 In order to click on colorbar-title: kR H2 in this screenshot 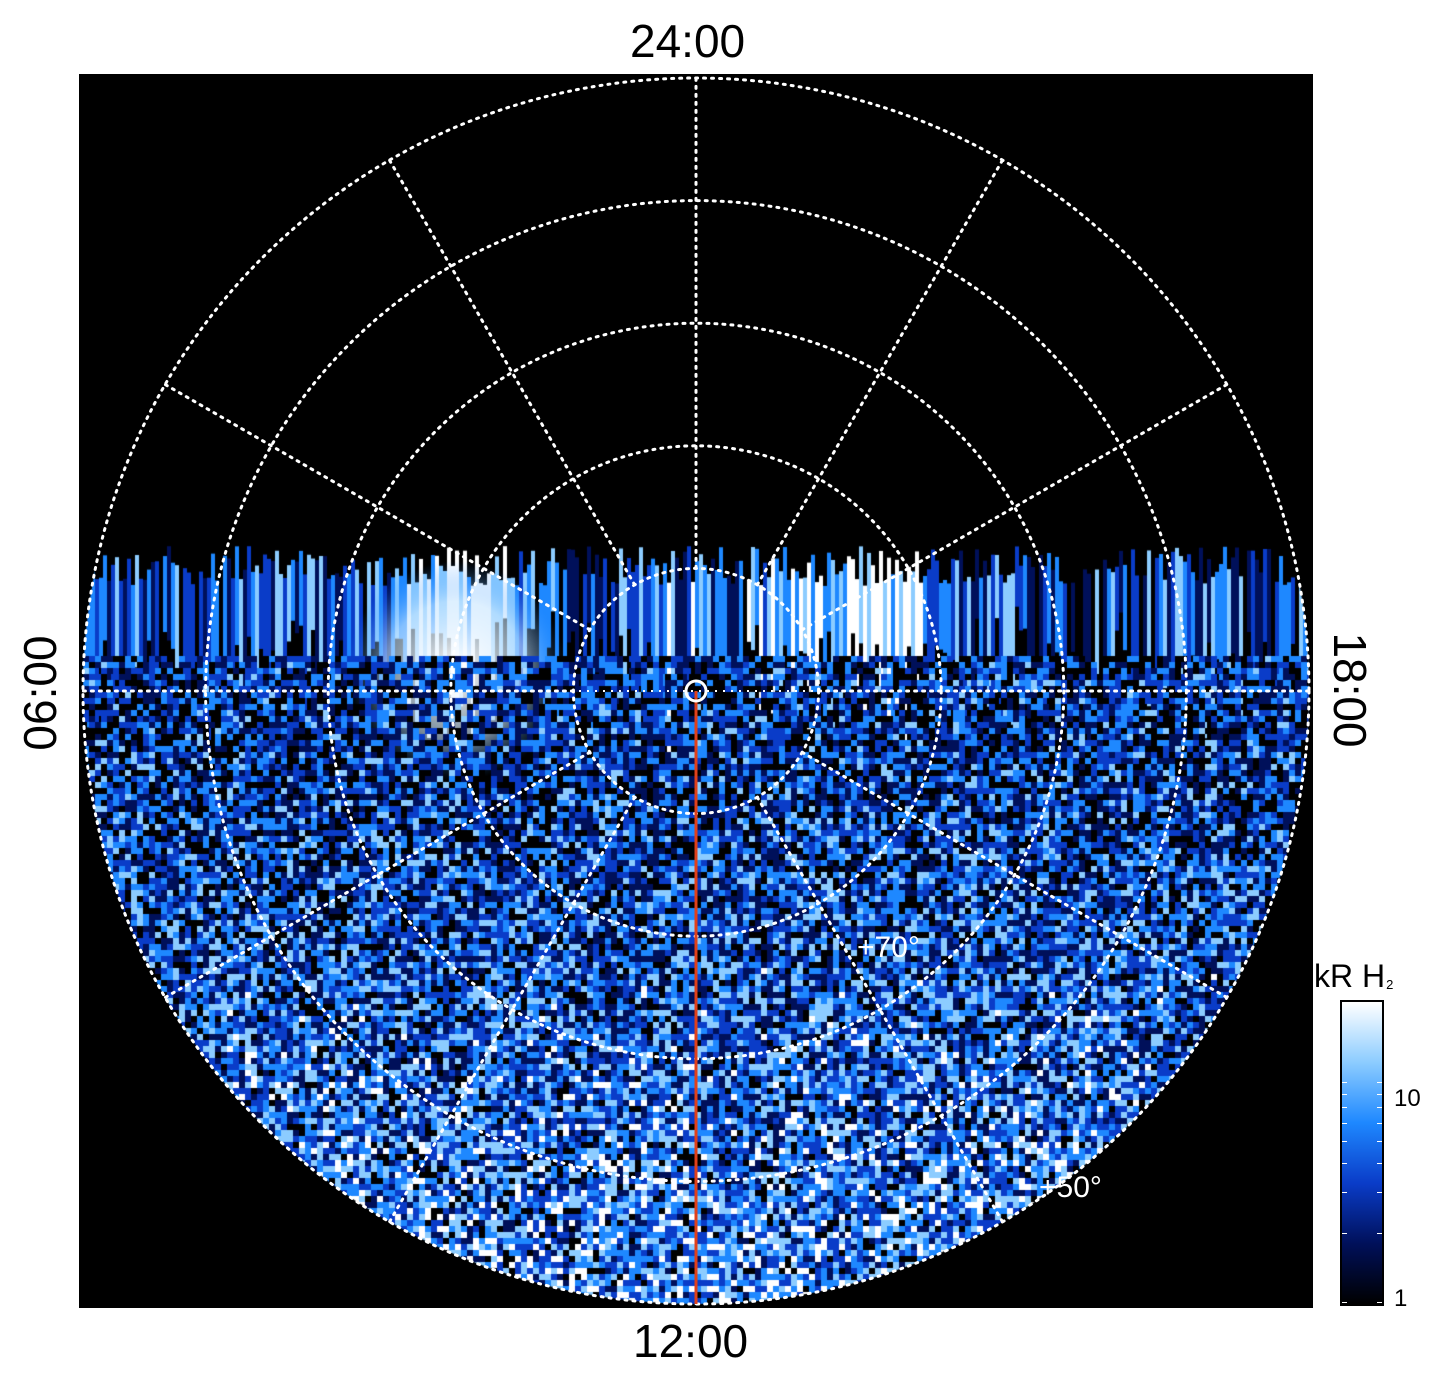, I will do `click(1353, 976)`.